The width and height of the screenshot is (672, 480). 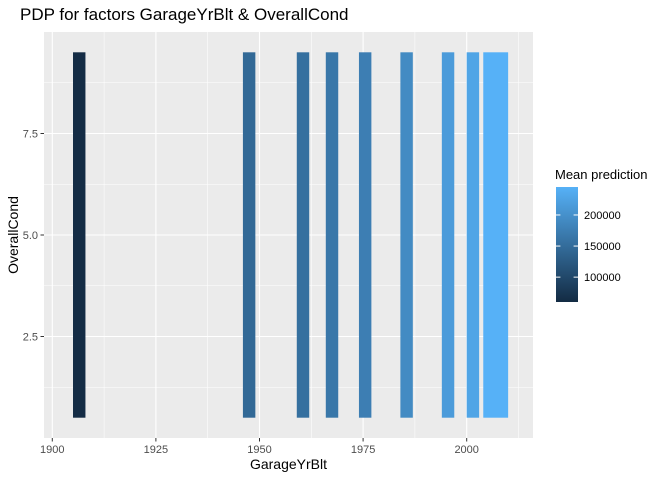 What do you see at coordinates (363, 450) in the screenshot?
I see `x-tick-label: 1975` at bounding box center [363, 450].